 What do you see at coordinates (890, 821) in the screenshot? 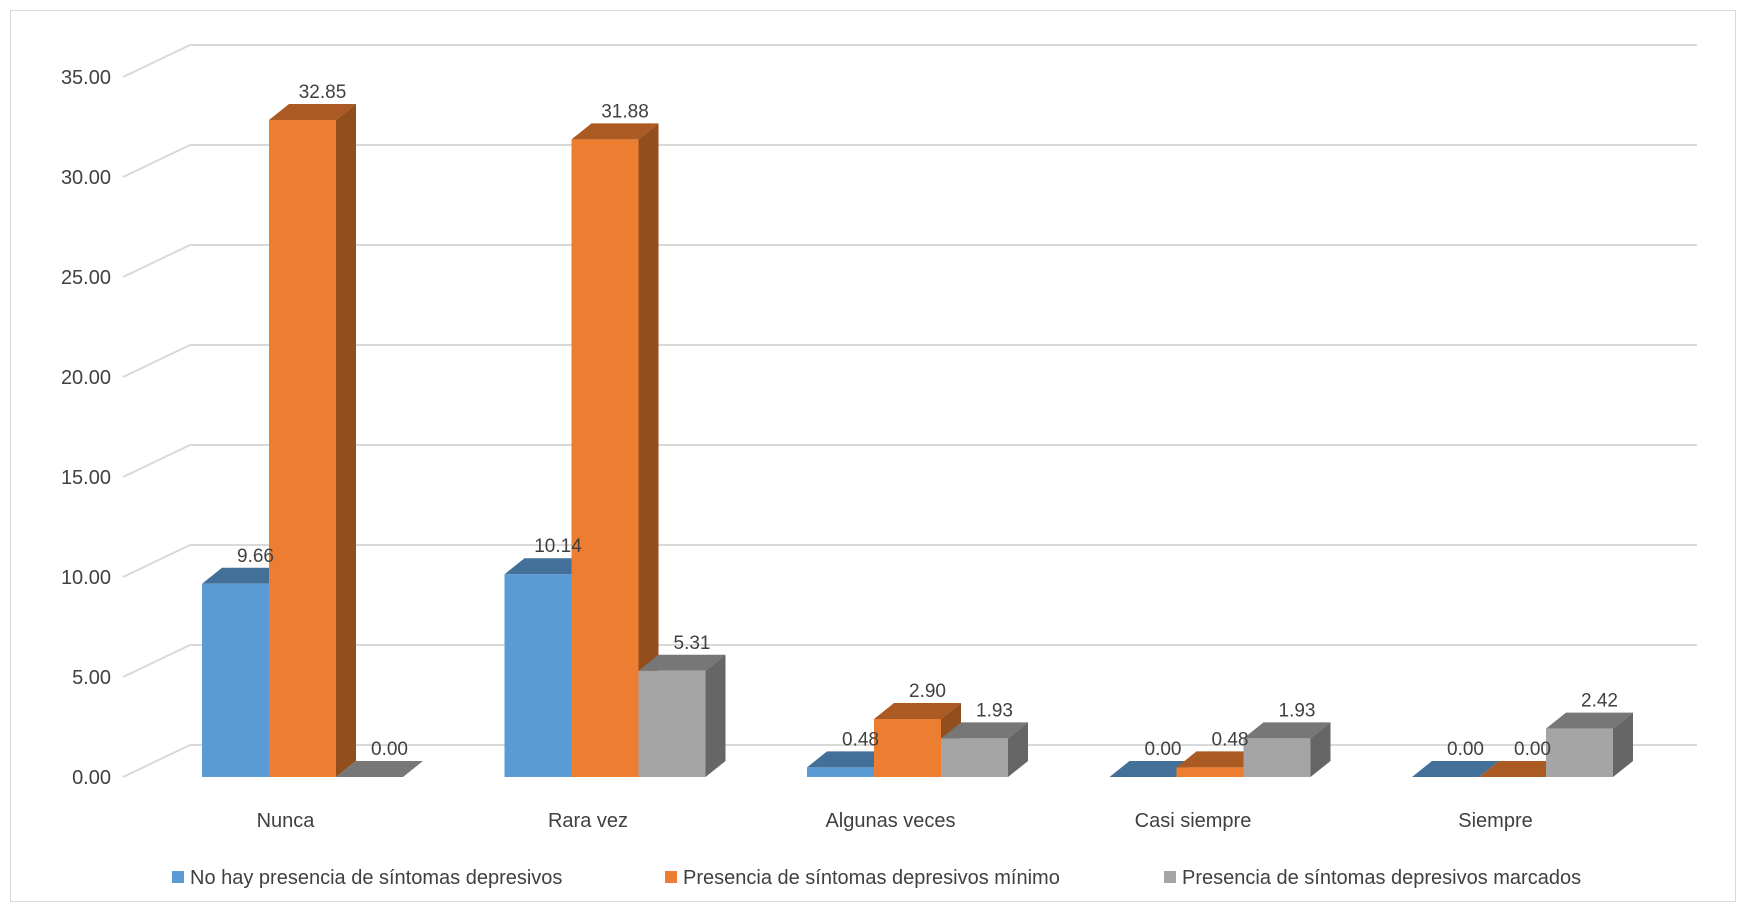
I see `category-label: Algunas veces` at bounding box center [890, 821].